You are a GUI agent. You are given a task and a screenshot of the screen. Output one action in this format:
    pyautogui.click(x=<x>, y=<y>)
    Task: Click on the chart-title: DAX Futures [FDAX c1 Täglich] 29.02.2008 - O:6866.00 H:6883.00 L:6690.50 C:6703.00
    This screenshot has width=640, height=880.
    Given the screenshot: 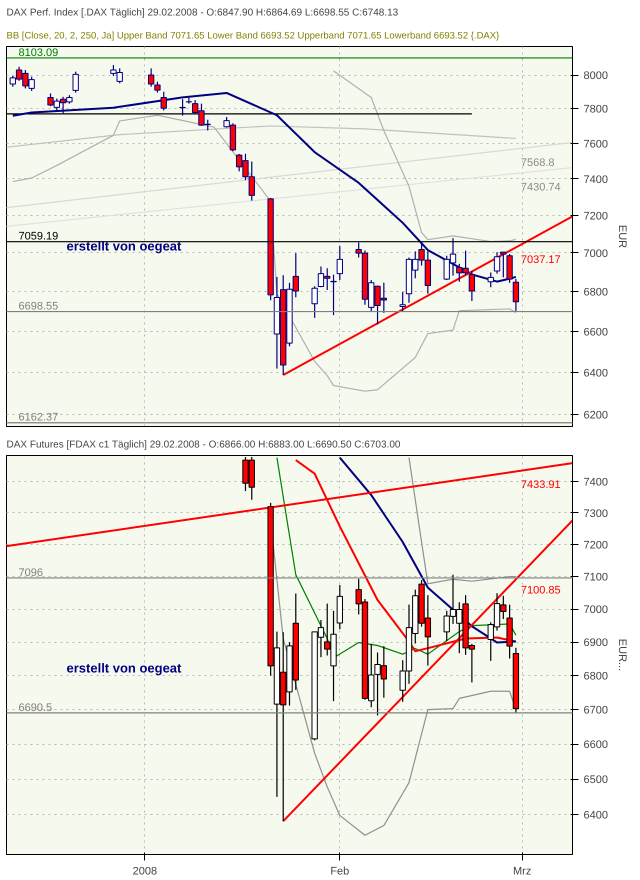 What is the action you would take?
    pyautogui.click(x=203, y=445)
    